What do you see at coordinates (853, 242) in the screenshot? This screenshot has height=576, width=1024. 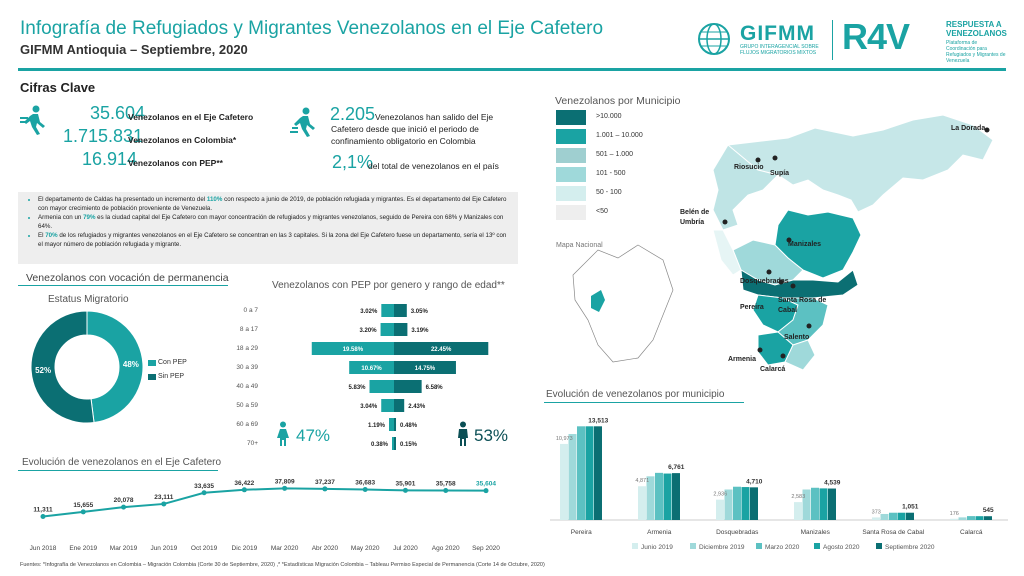 I see `map-shapes` at bounding box center [853, 242].